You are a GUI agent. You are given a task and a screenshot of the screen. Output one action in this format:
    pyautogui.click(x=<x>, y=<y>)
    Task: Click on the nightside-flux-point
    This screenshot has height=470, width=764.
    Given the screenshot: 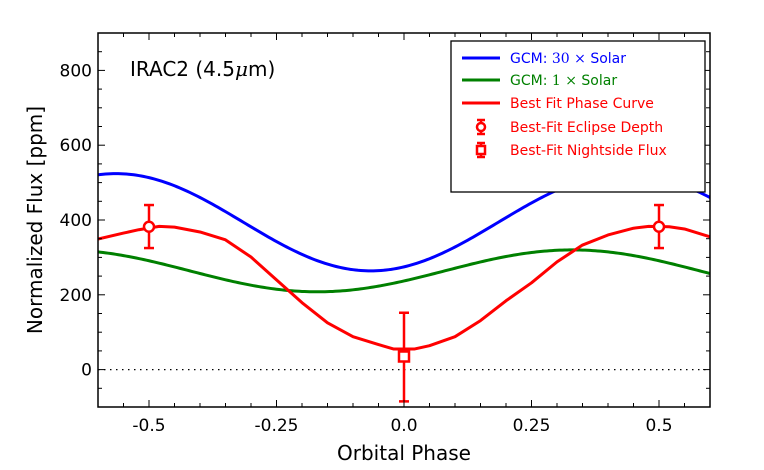 What is the action you would take?
    pyautogui.click(x=404, y=357)
    